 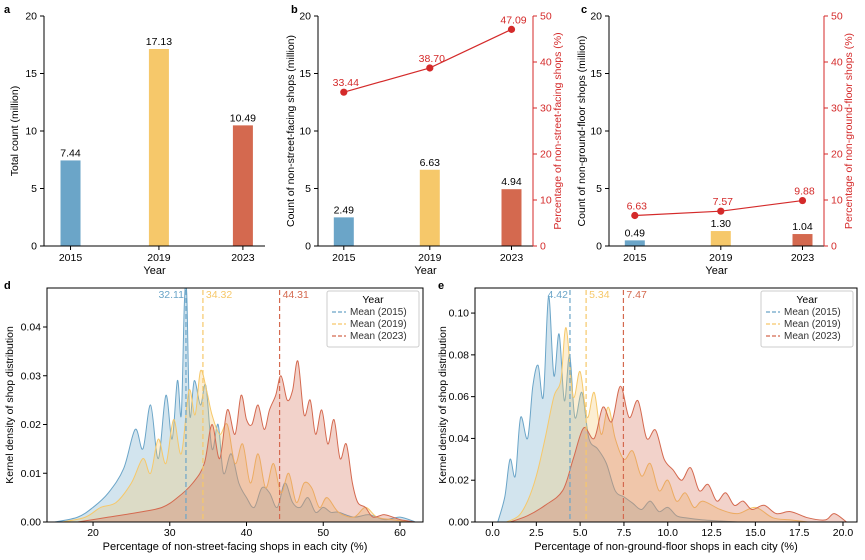 What do you see at coordinates (441, 286) in the screenshot?
I see `panel-letter: e` at bounding box center [441, 286].